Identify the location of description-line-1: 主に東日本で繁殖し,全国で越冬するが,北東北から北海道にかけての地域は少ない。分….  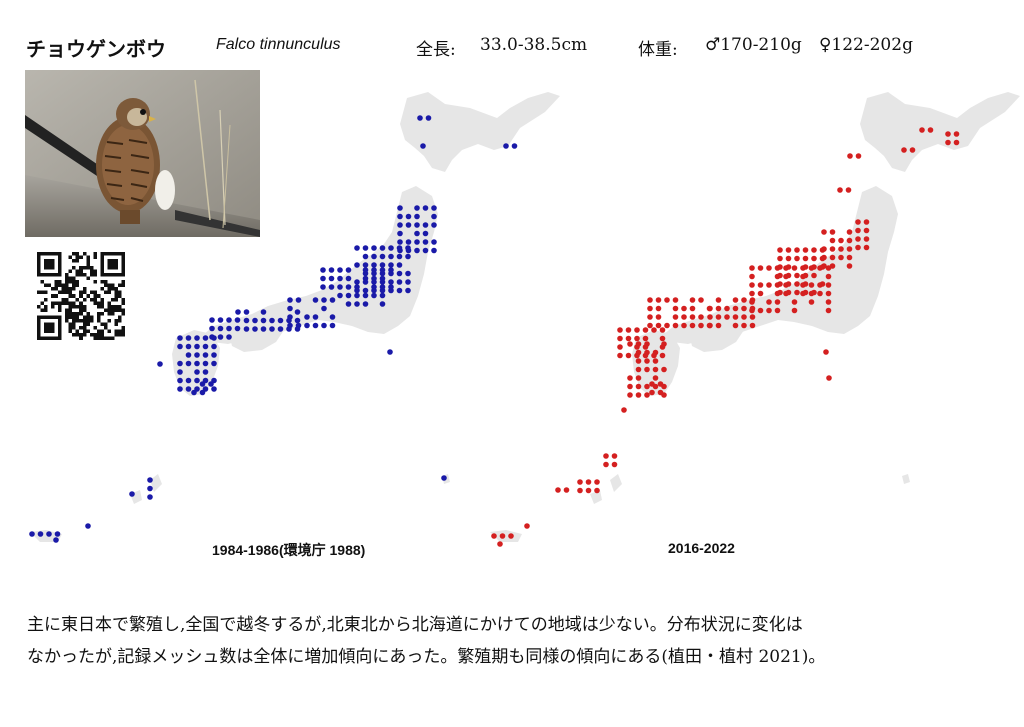
(415, 625).